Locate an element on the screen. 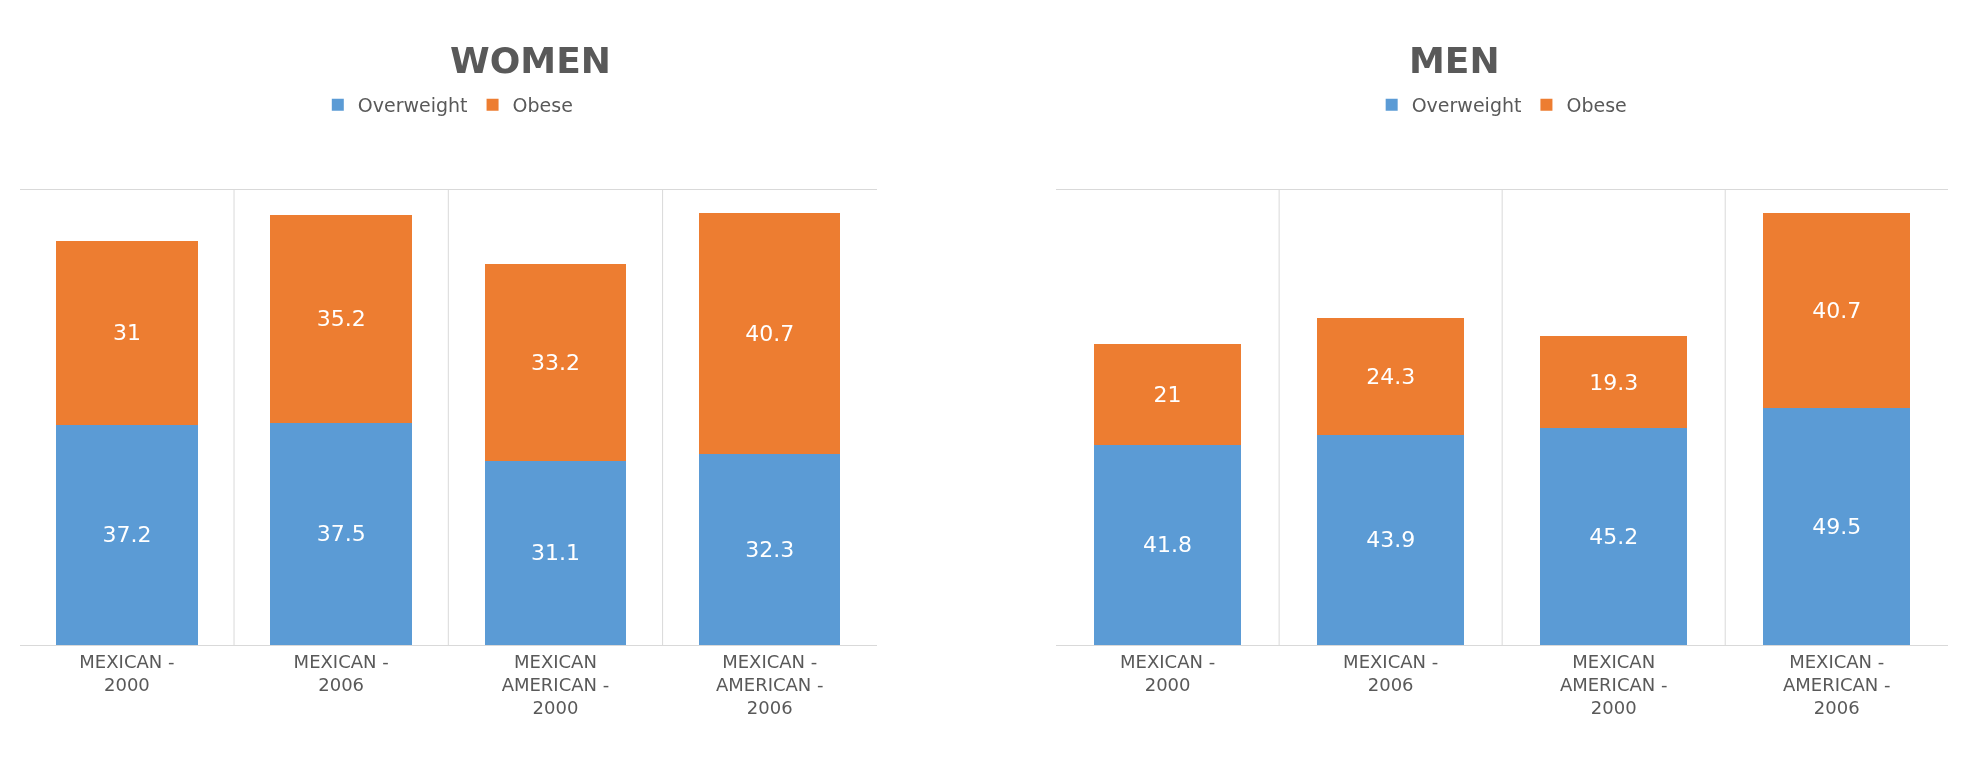  data-label: 32.3 is located at coordinates (770, 549).